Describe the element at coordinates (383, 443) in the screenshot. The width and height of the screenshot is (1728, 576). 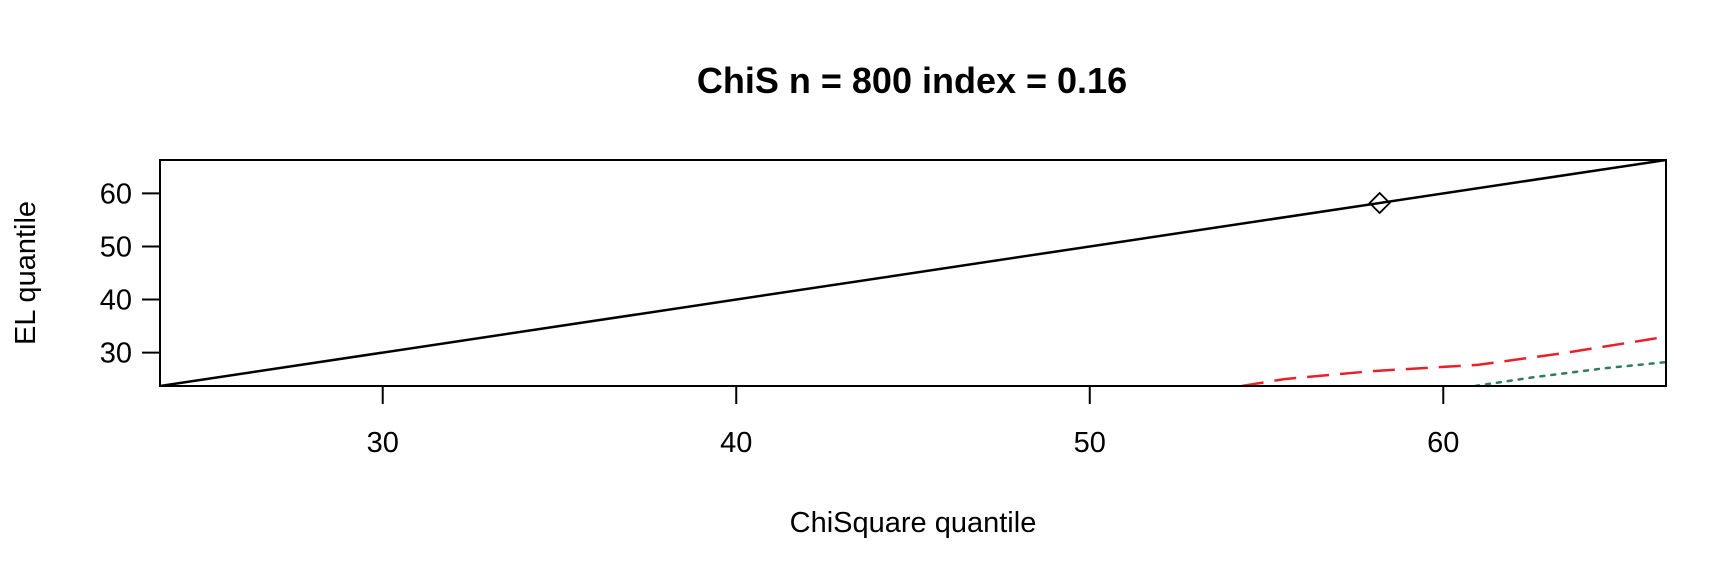
I see `x-tick-label-30: 30` at that location.